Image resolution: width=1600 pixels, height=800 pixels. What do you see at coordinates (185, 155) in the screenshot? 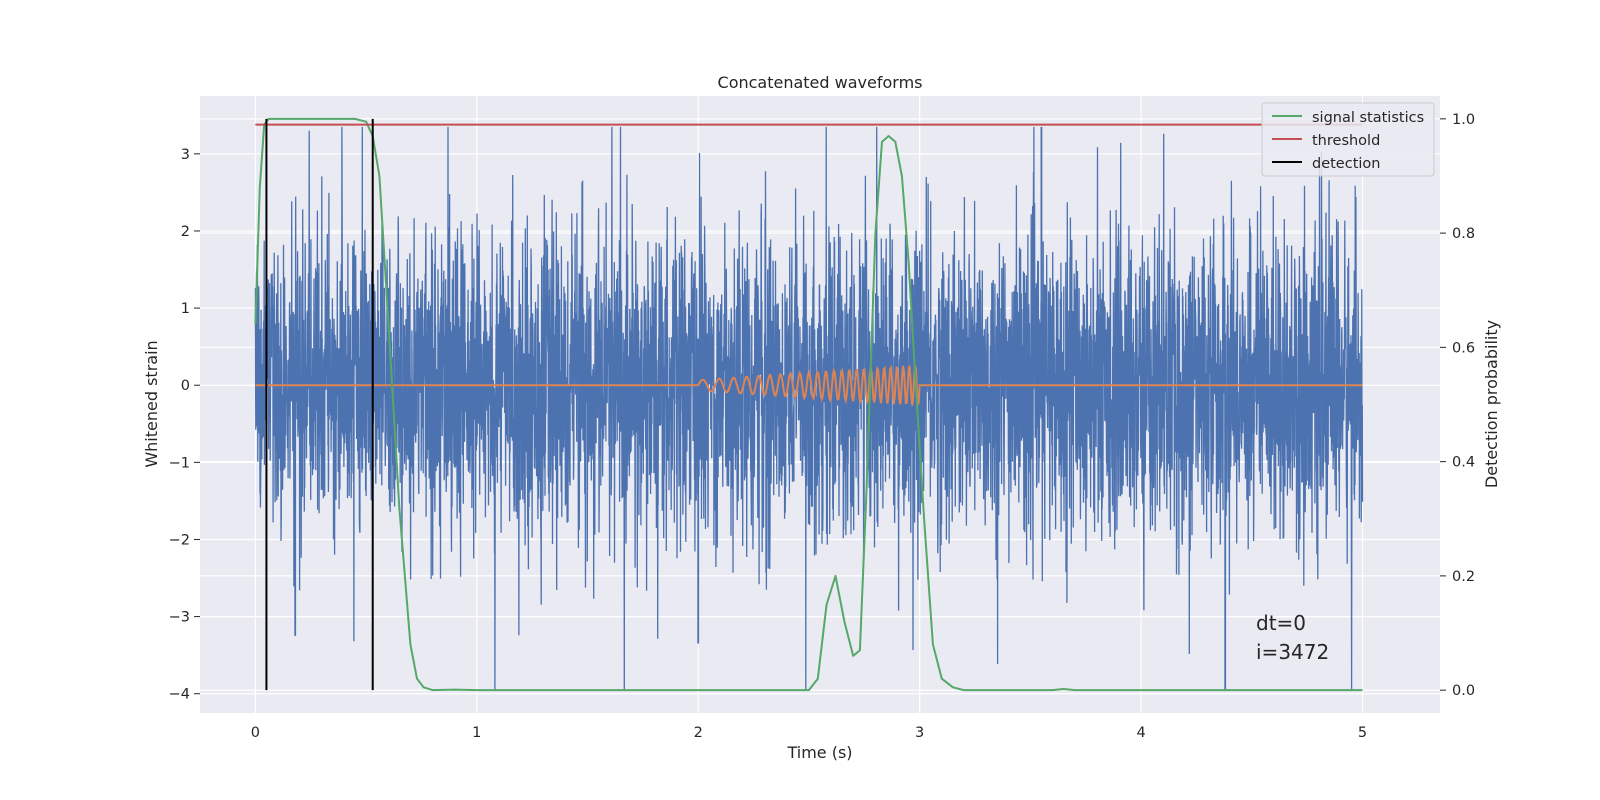
I see `y-tick-label: 3` at bounding box center [185, 155].